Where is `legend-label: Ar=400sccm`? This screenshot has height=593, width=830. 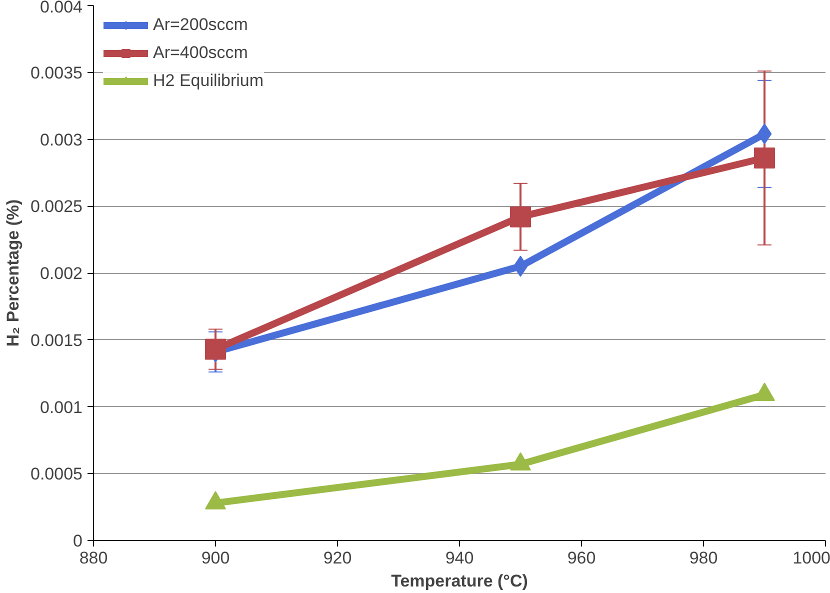
legend-label: Ar=400sccm is located at coordinates (200, 53).